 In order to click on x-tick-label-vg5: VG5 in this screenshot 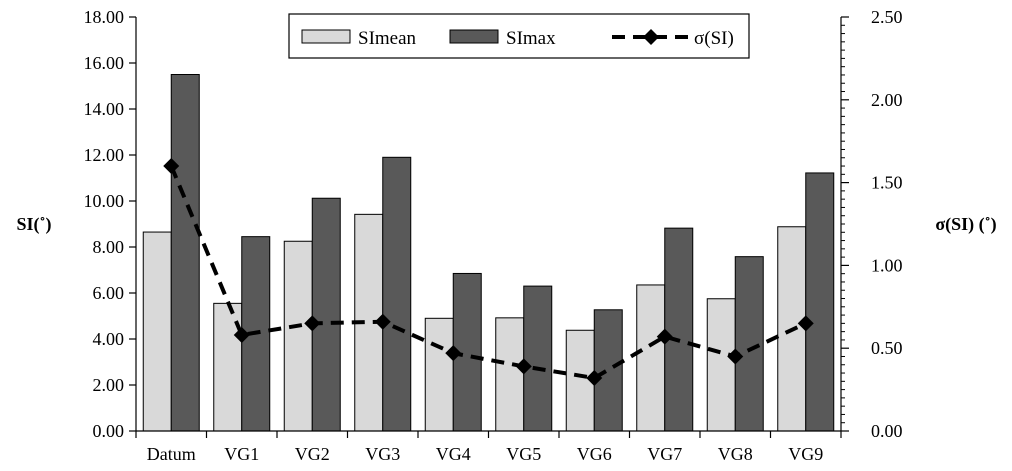, I will do `click(523, 454)`.